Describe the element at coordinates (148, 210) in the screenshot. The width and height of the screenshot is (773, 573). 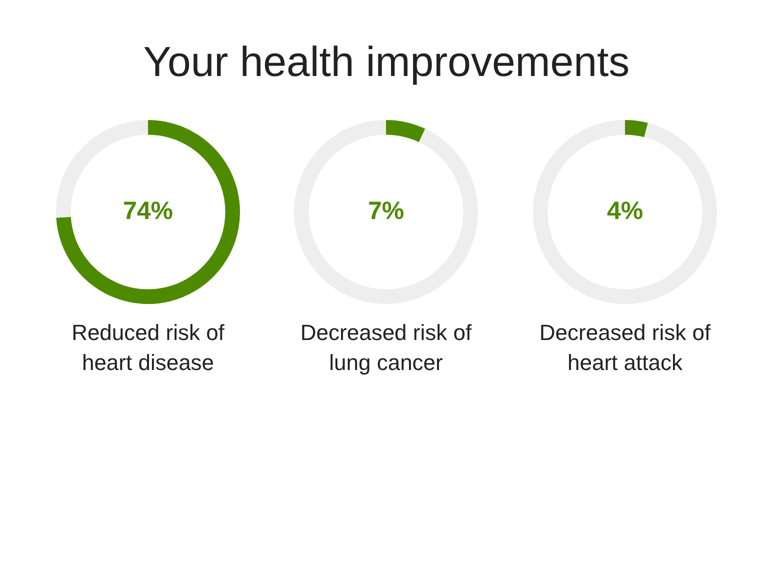
I see `data-label: 74%` at that location.